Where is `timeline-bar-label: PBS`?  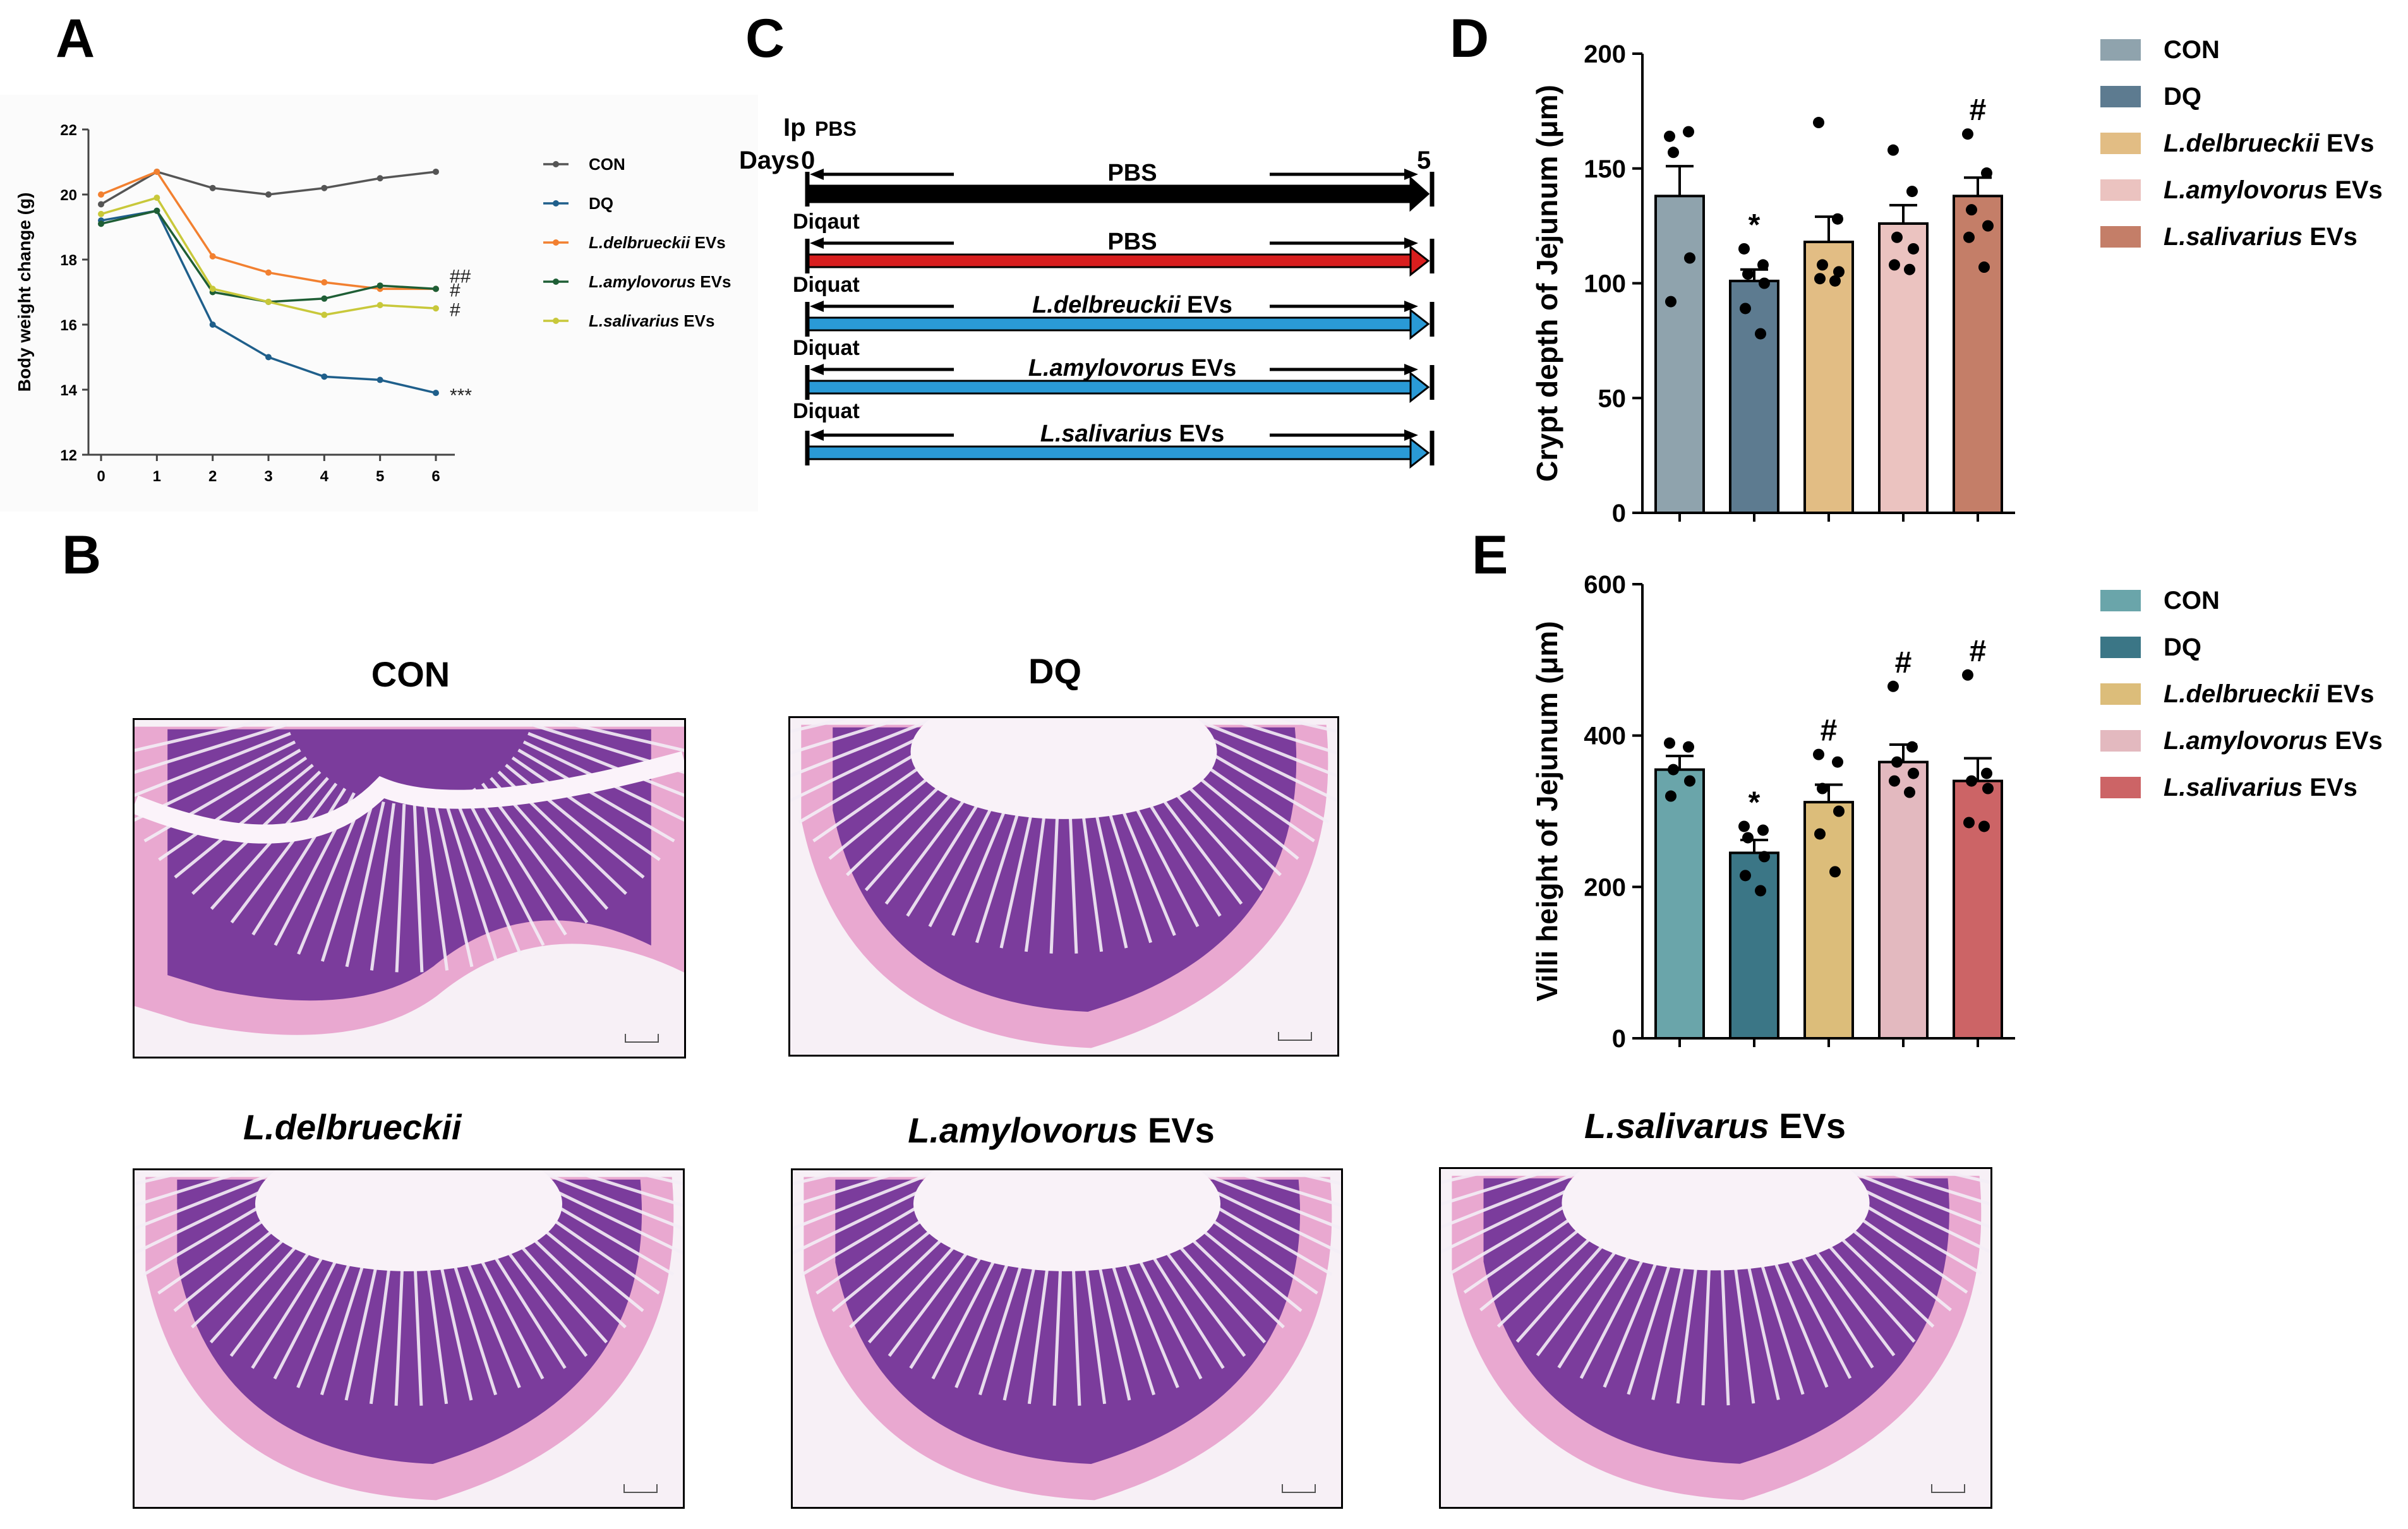
timeline-bar-label: PBS is located at coordinates (1132, 242).